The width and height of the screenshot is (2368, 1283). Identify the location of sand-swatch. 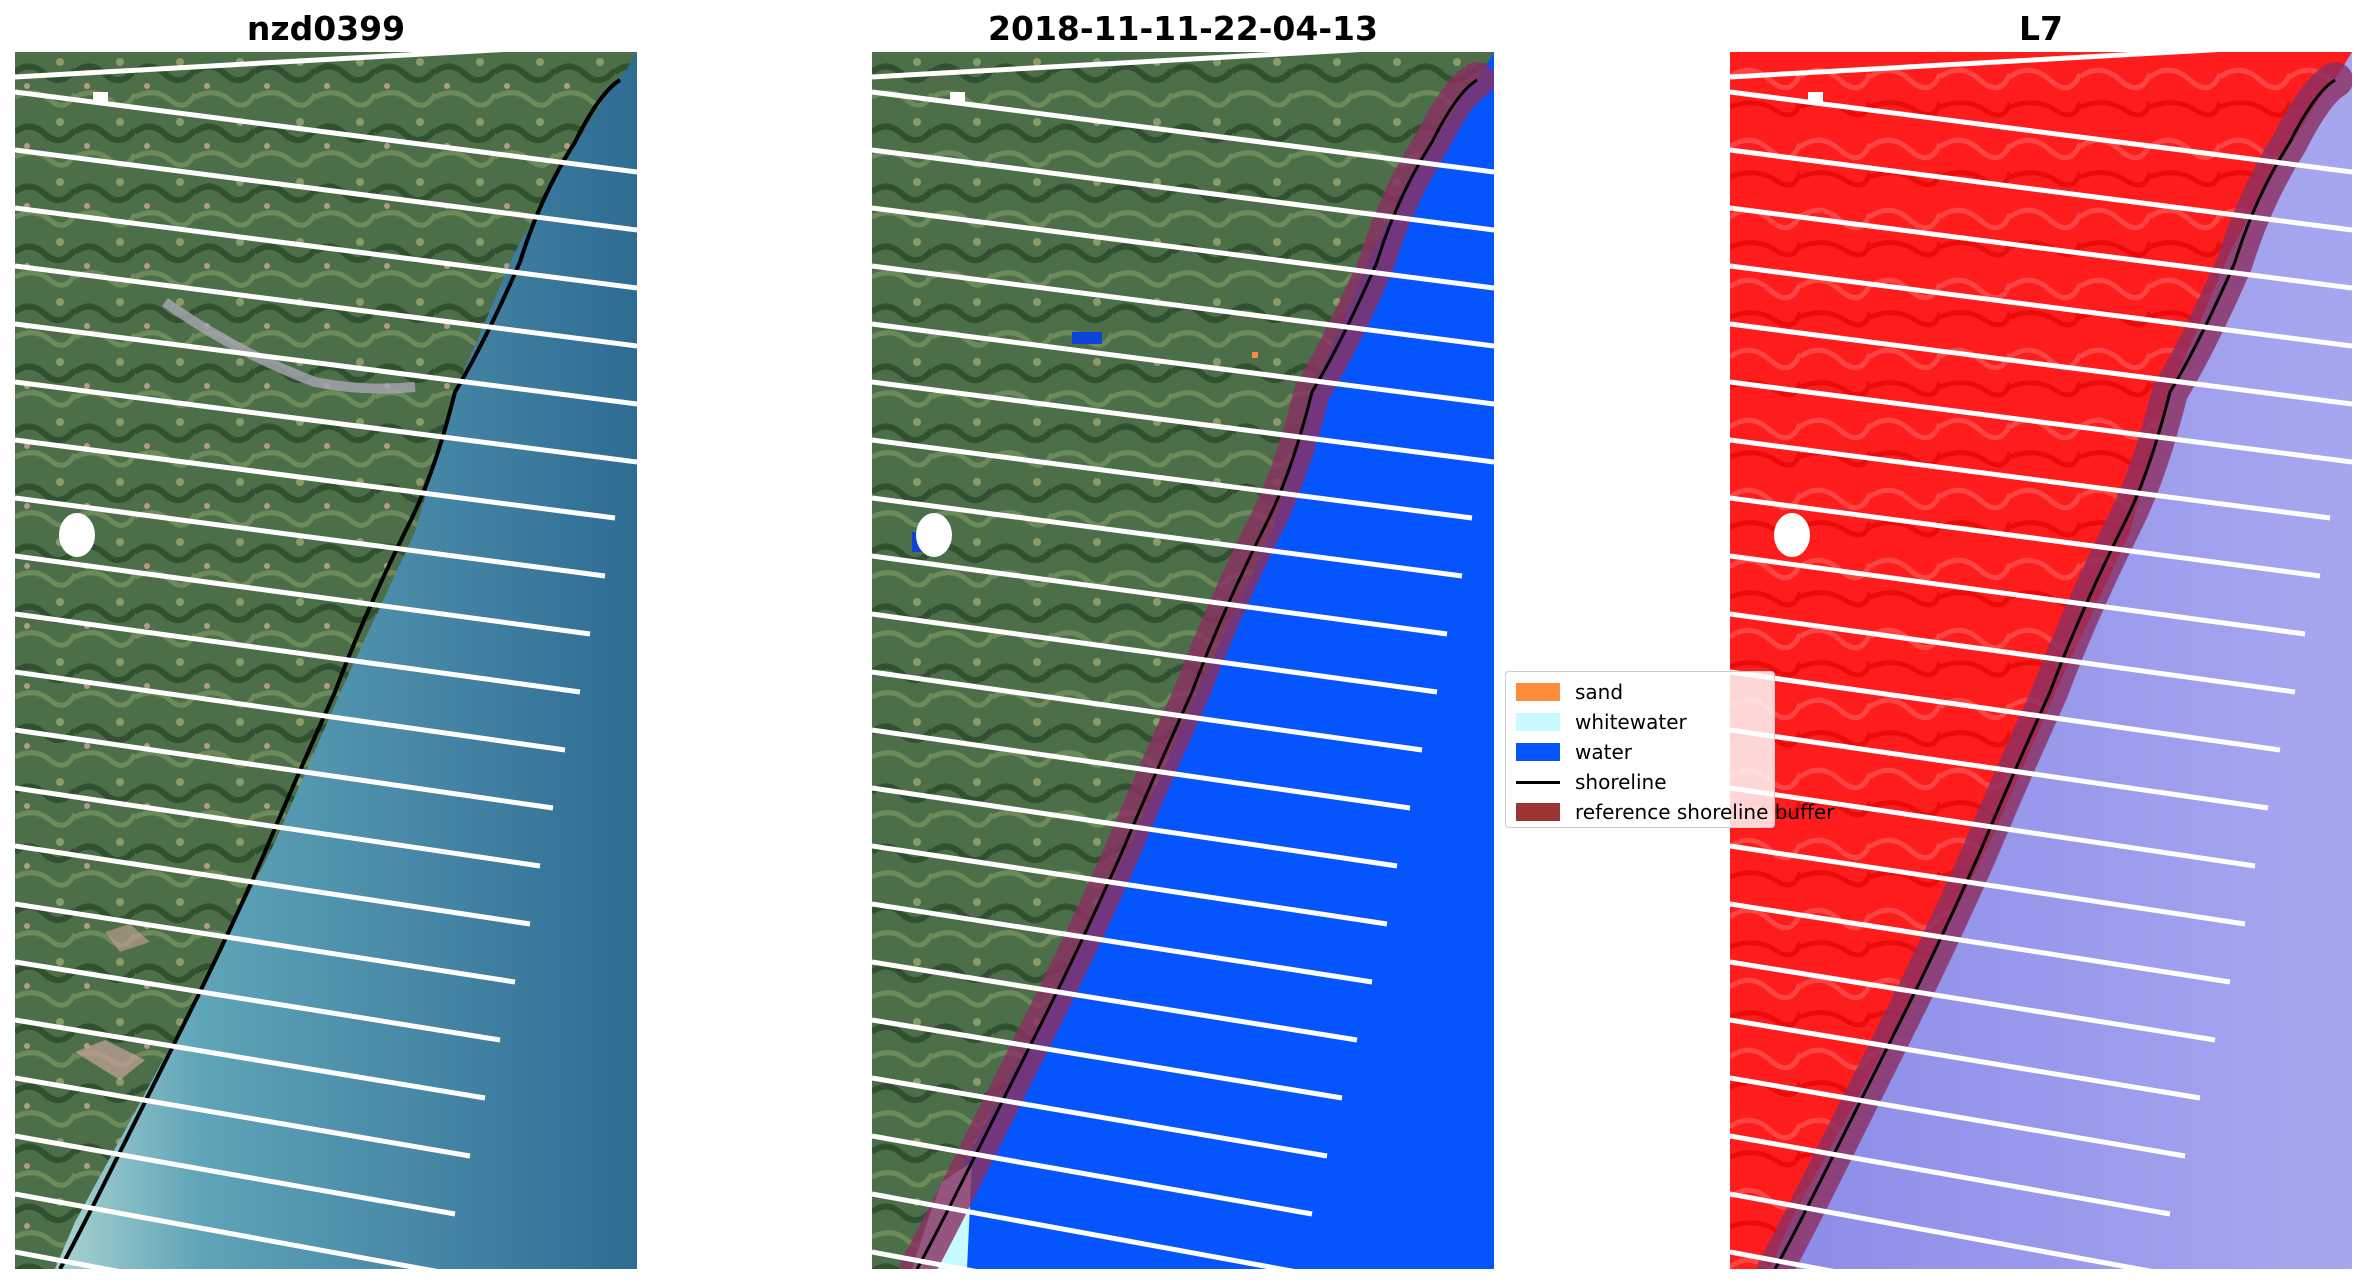
(1538, 692).